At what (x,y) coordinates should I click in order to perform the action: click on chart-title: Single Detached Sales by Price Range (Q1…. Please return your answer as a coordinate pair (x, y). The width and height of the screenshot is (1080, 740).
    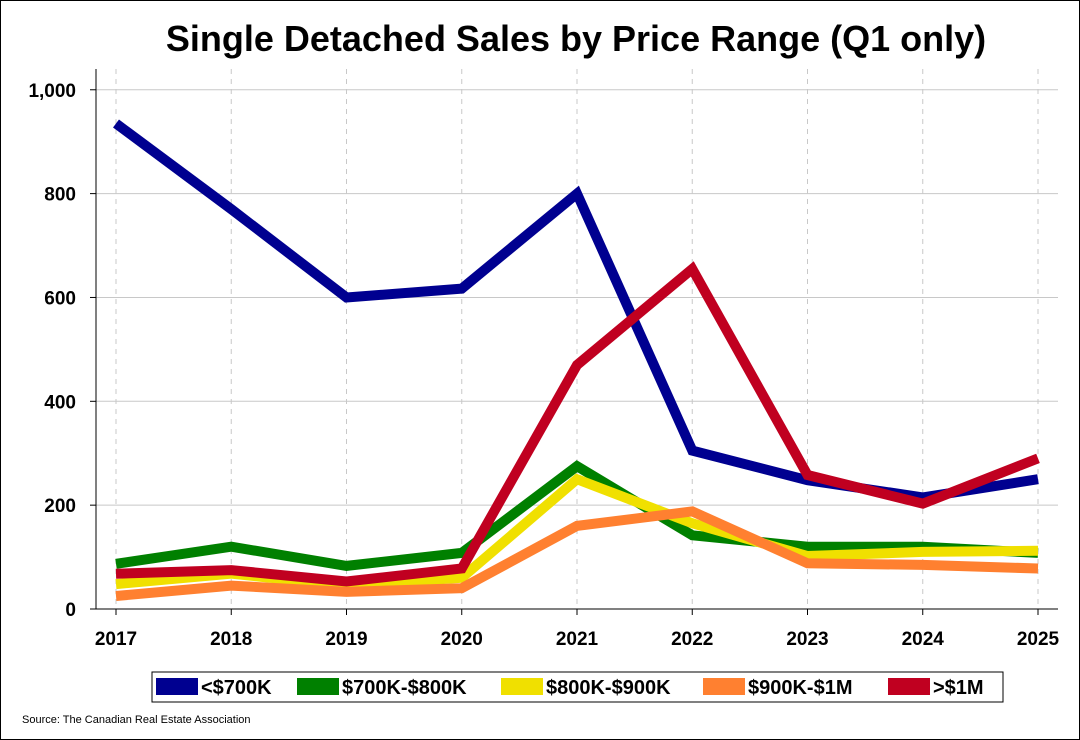
    Looking at the image, I should click on (576, 38).